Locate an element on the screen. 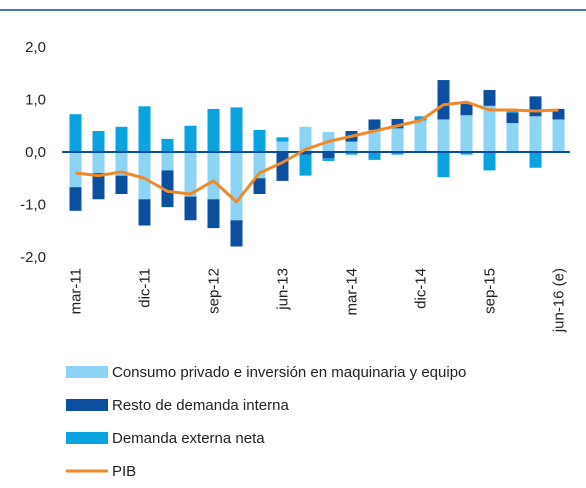 This screenshot has height=488, width=586. y-tick-label: -1,0 is located at coordinates (33, 205).